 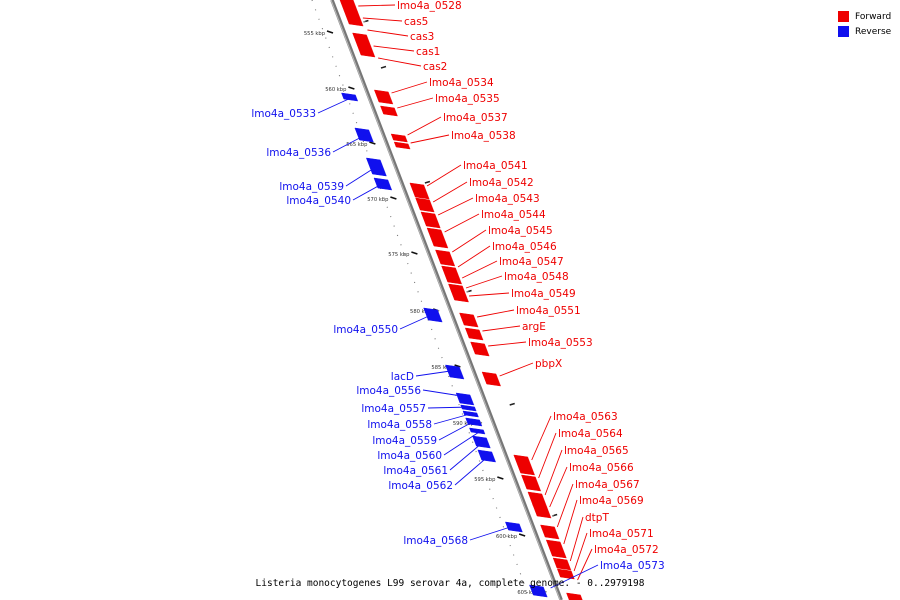 I want to click on reverse-gene-label: lmo4a_0558, so click(x=399, y=425).